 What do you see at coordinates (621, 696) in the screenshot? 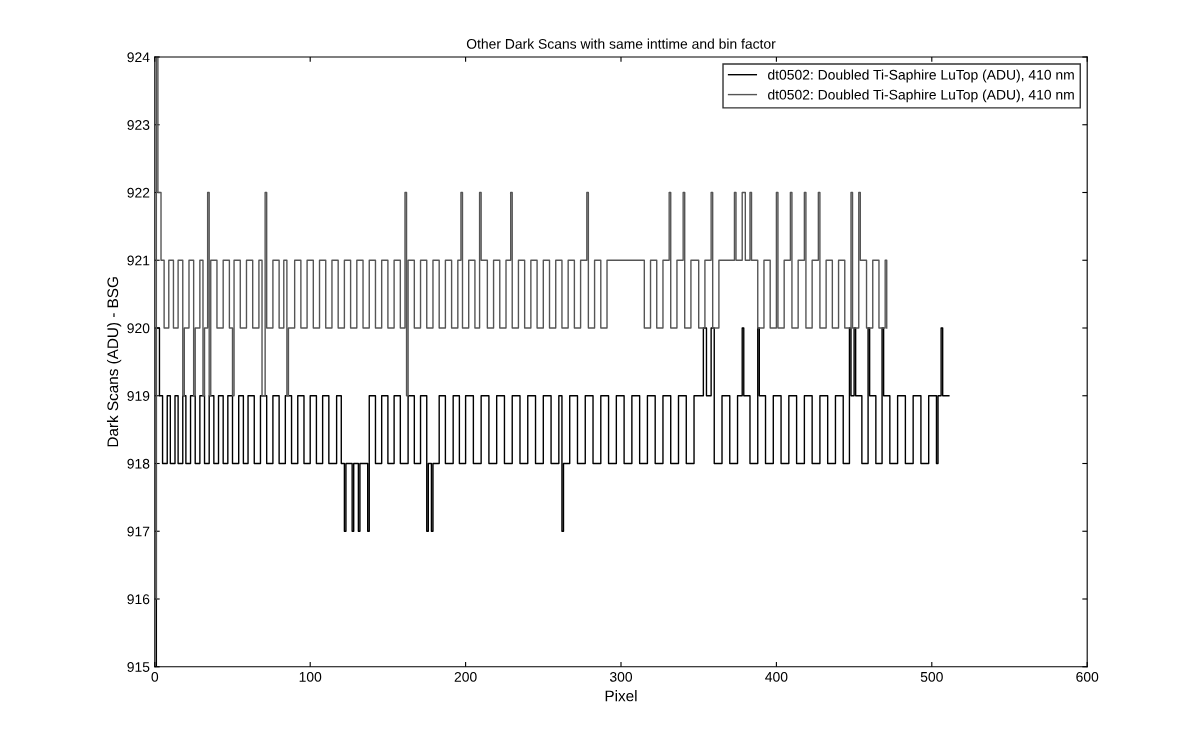
I see `x-axis-title: Pixel` at bounding box center [621, 696].